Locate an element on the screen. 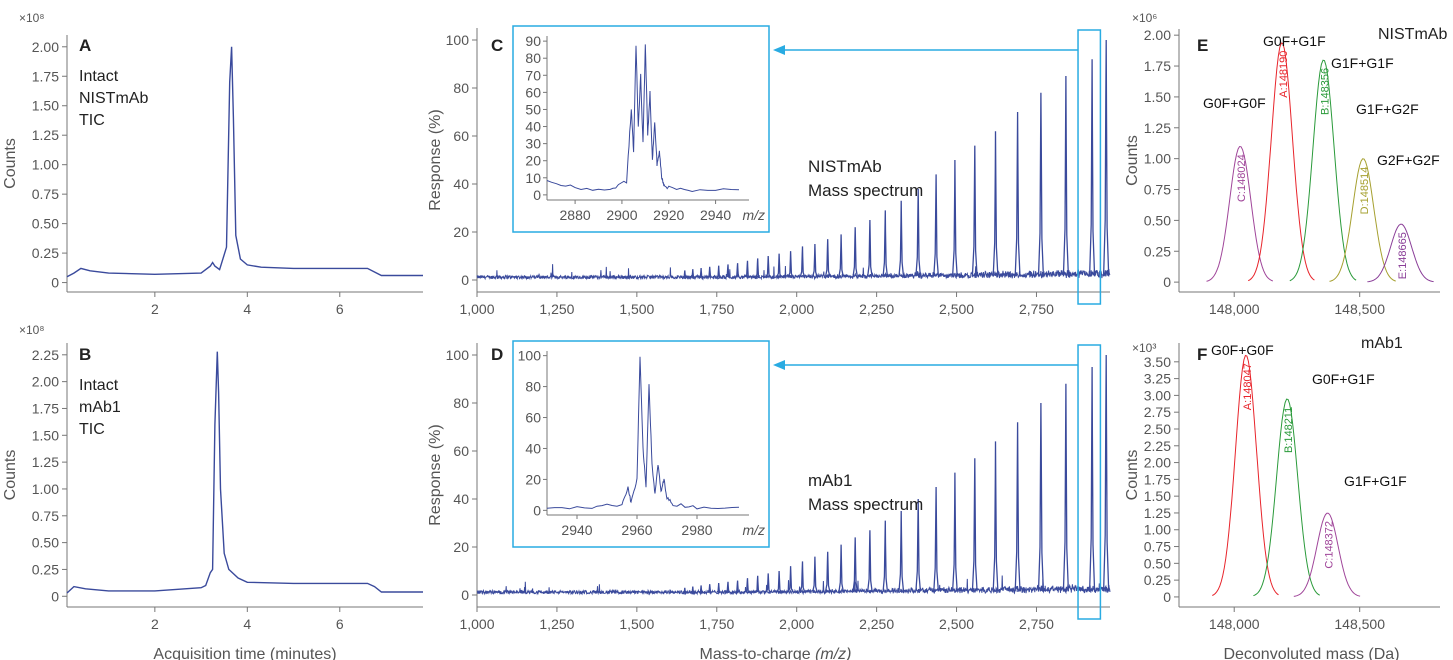  x-axis-label: Acquisition time (minutes) is located at coordinates (244, 653).